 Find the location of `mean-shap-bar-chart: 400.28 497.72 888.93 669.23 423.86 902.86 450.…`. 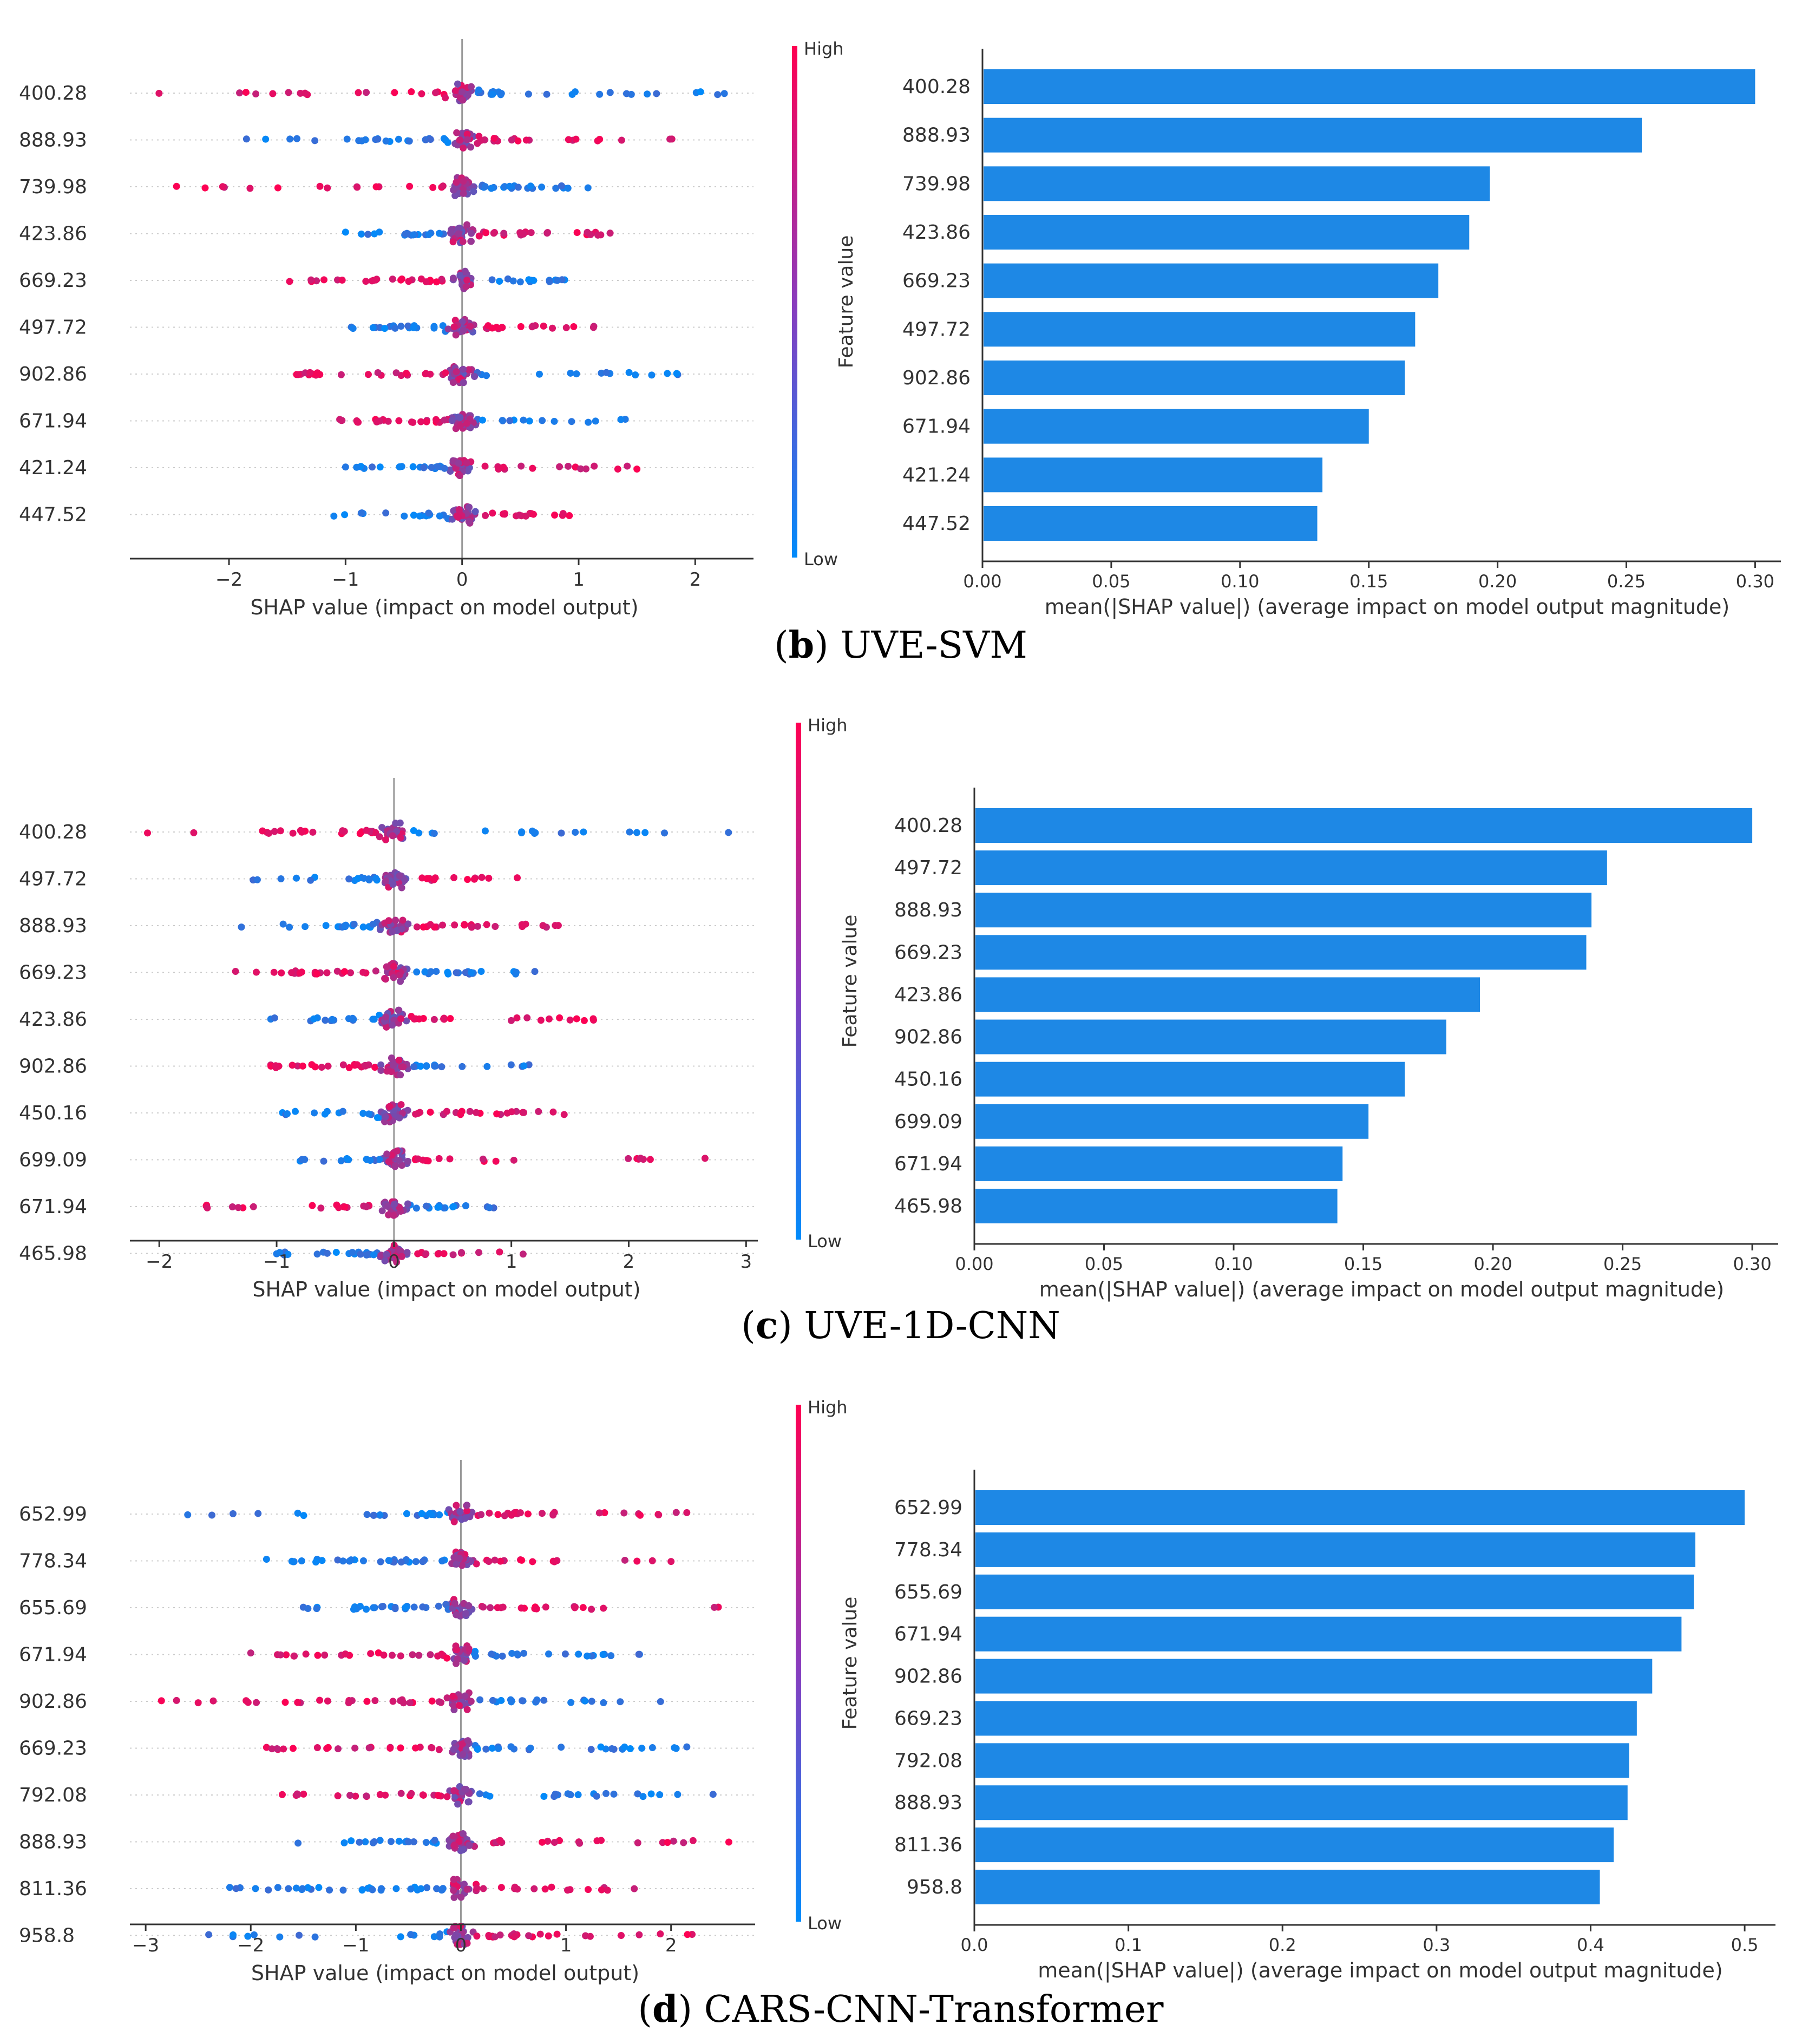

mean-shap-bar-chart: 400.28 497.72 888.93 669.23 423.86 902.86 450.… is located at coordinates (1336, 1045).